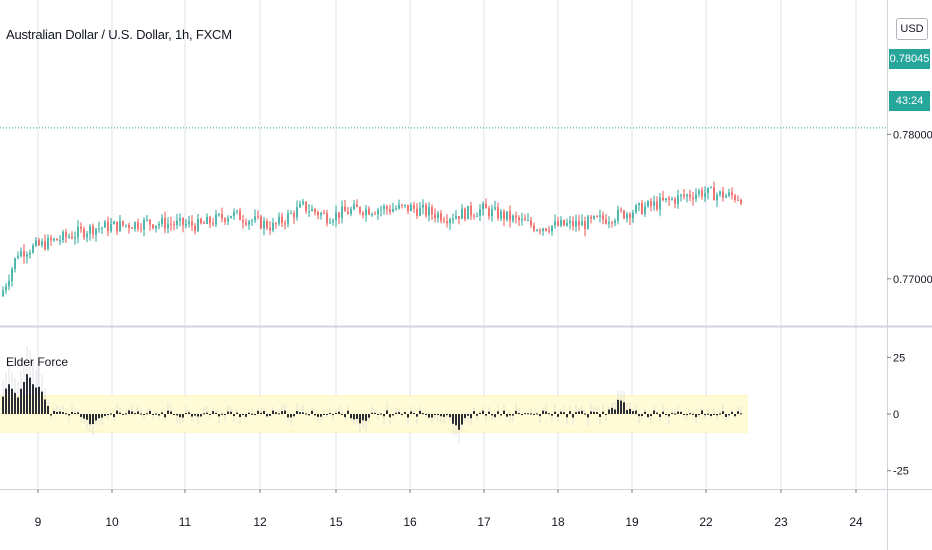 Image resolution: width=932 pixels, height=550 pixels. I want to click on indicator-label: Elder Force, so click(37, 362).